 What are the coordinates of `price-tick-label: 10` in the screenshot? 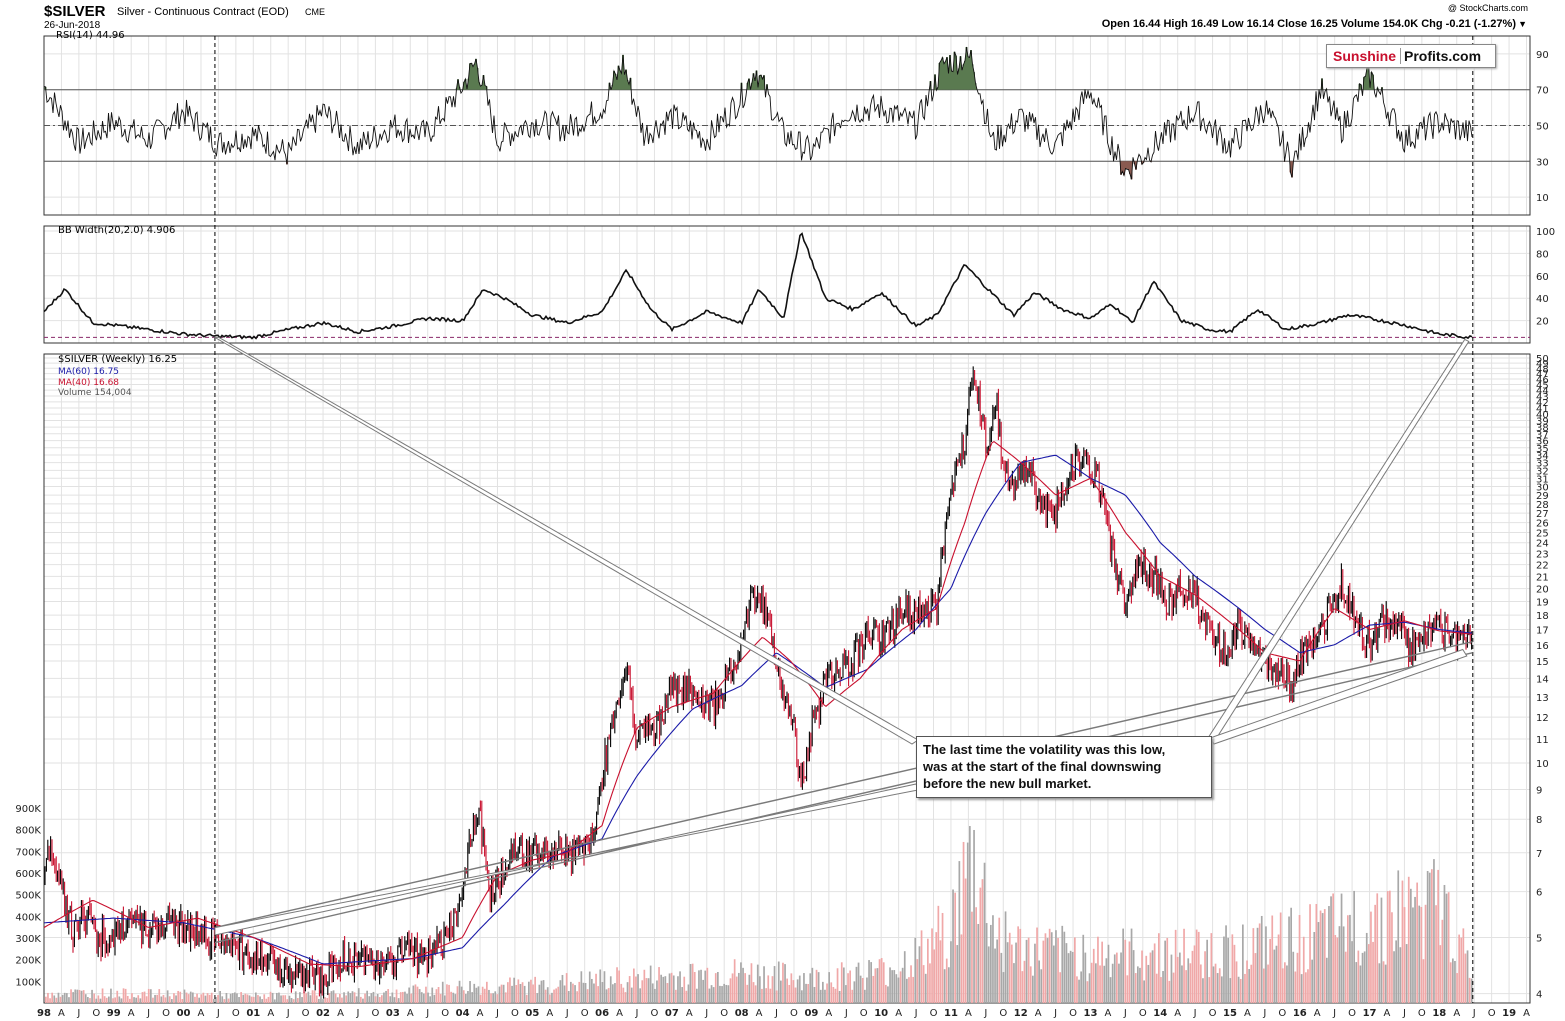 It's located at (1542, 764).